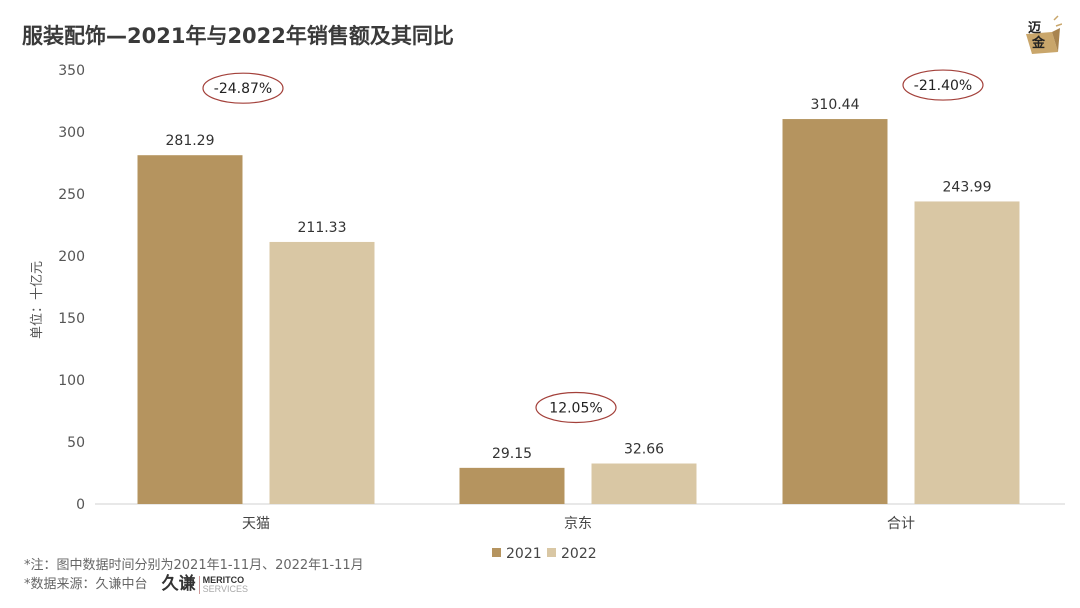 This screenshot has height=608, width=1080. I want to click on source-text: *数据来源：久谦中台, so click(86, 584).